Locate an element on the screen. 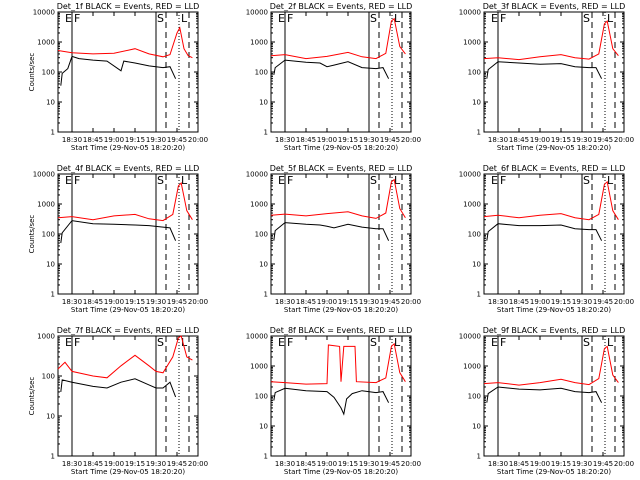 The width and height of the screenshot is (640, 480). y-axis-label: Counts/sec is located at coordinates (32, 396).